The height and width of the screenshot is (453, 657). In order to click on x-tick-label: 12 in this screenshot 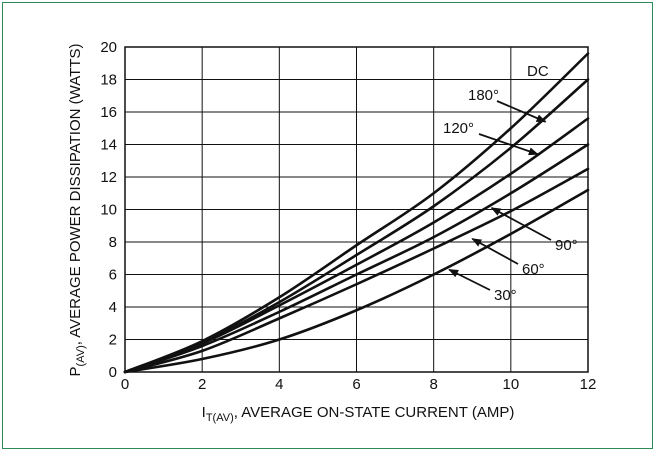, I will do `click(588, 384)`.